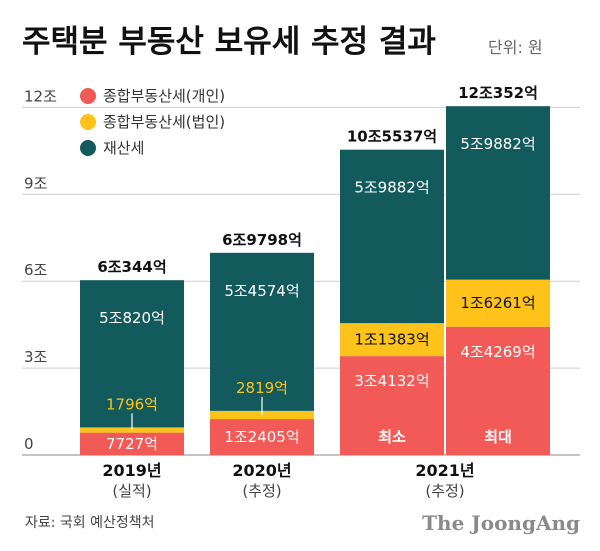  Describe the element at coordinates (444, 470) in the screenshot. I see `x-category-label: 2021년` at that location.